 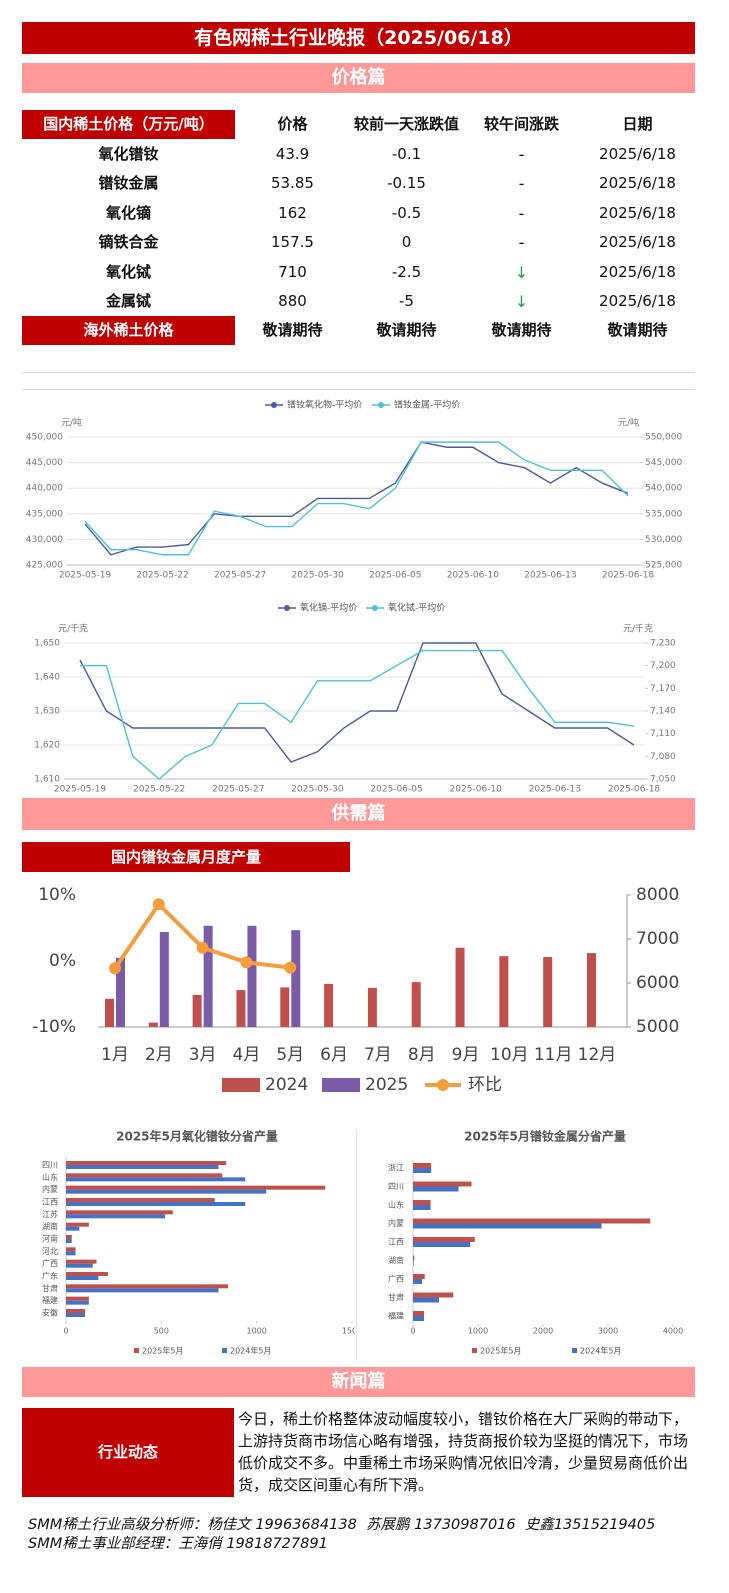 I want to click on y2-axis-unit: 元/吨, so click(x=628, y=423).